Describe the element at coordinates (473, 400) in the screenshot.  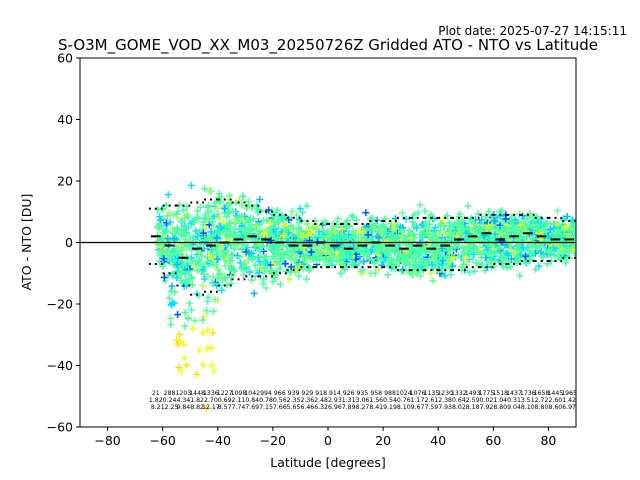
I see `bin-annotation: 2.59` at that location.